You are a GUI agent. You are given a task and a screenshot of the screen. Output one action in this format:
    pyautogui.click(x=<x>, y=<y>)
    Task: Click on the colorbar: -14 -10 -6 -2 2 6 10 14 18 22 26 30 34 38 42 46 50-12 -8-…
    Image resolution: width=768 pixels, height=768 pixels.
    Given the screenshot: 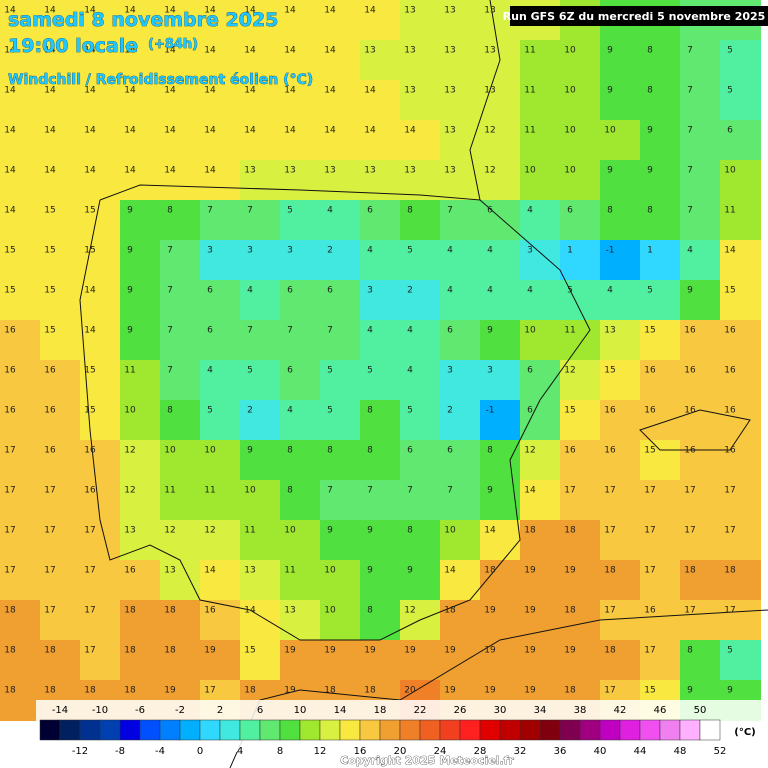 What is the action you would take?
    pyautogui.click(x=402, y=728)
    